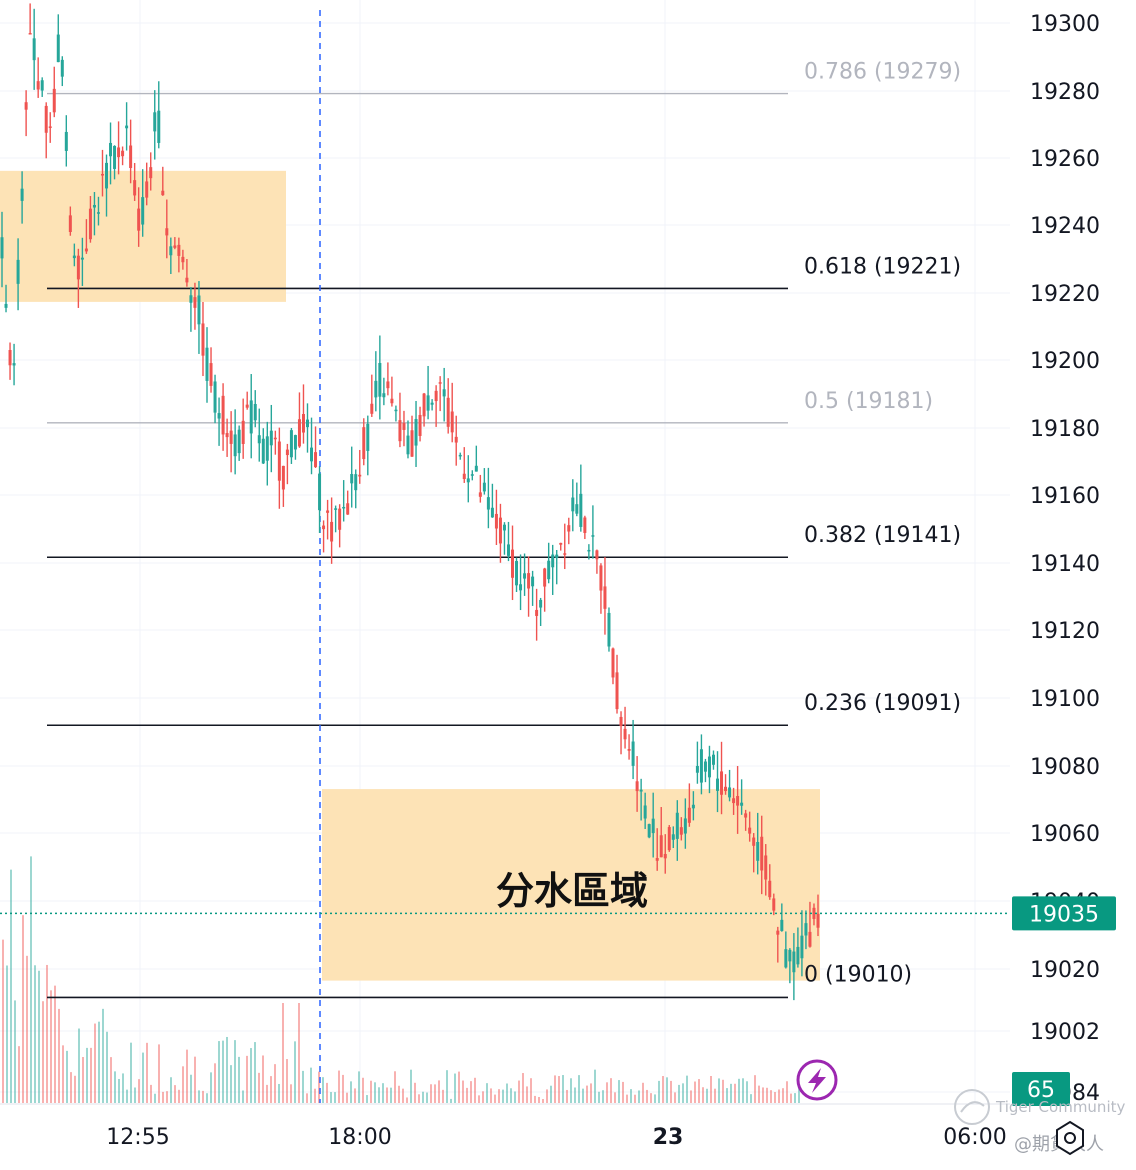 The image size is (1136, 1170). Describe the element at coordinates (1065, 1032) in the screenshot. I see `y-tick-label: 19002` at that location.